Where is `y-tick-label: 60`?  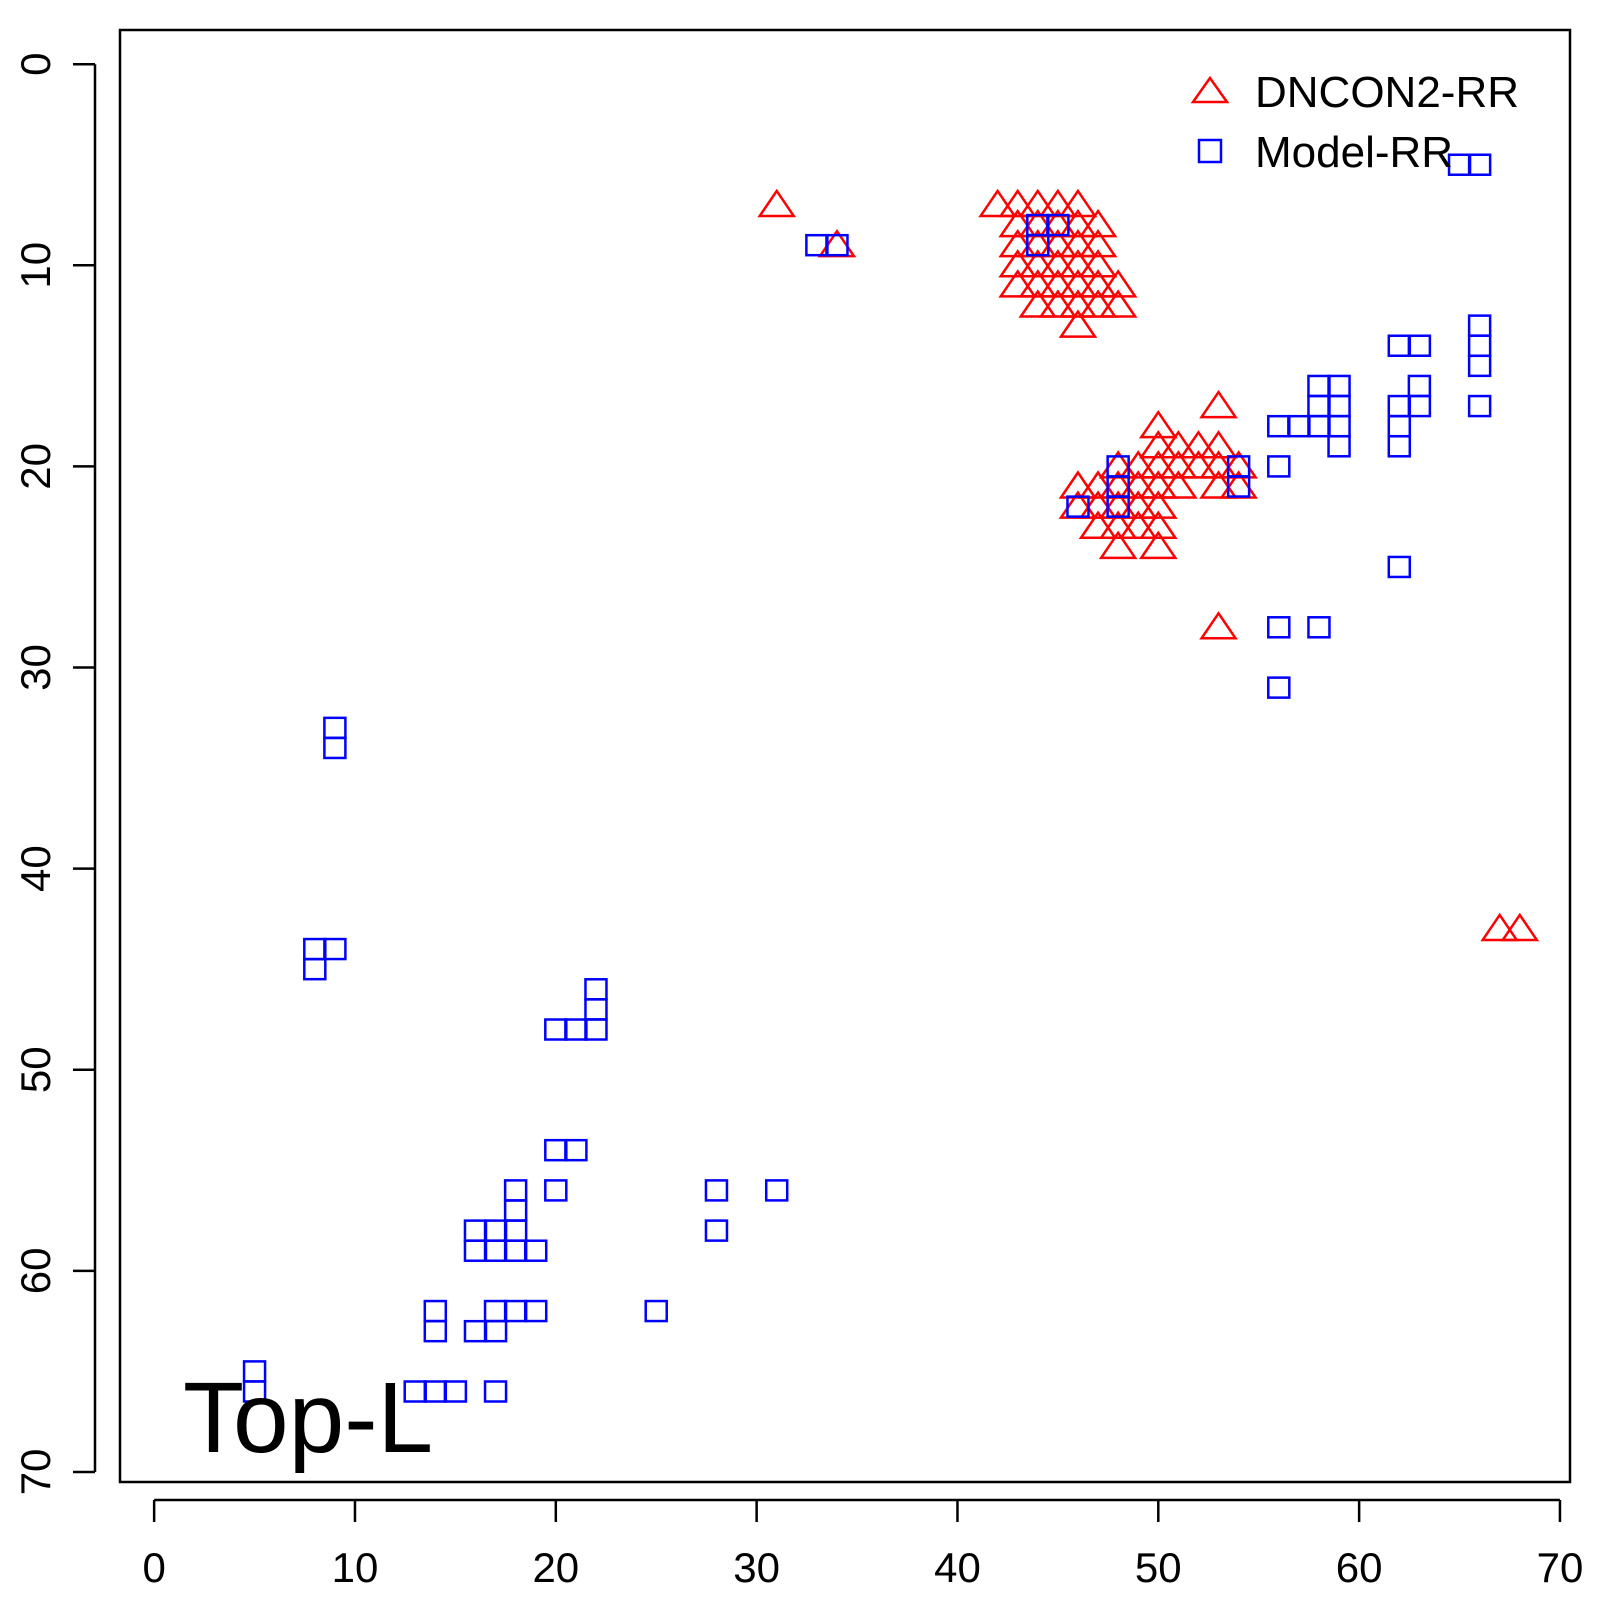
y-tick-label: 60 is located at coordinates (35, 1270).